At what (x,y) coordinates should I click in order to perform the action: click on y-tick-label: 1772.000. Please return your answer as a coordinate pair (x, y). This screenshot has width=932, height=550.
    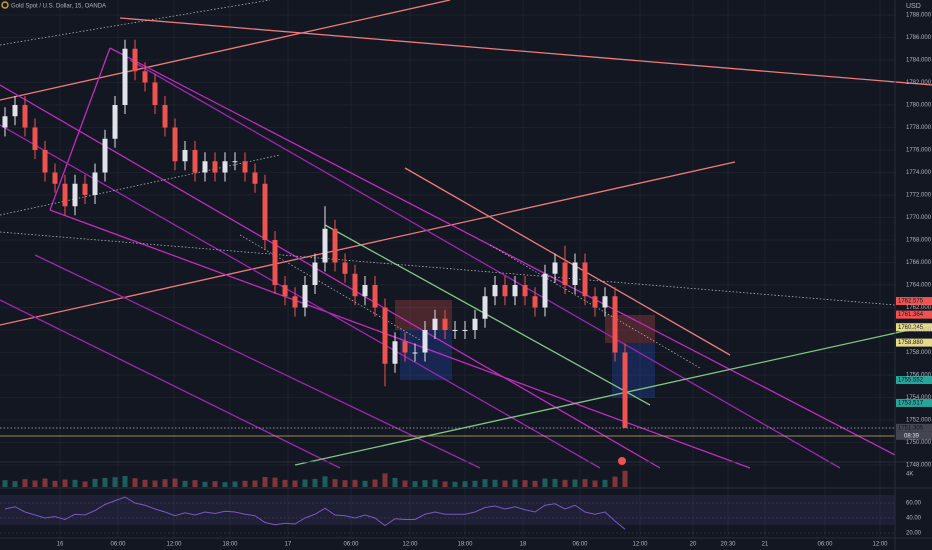
    Looking at the image, I should click on (919, 196).